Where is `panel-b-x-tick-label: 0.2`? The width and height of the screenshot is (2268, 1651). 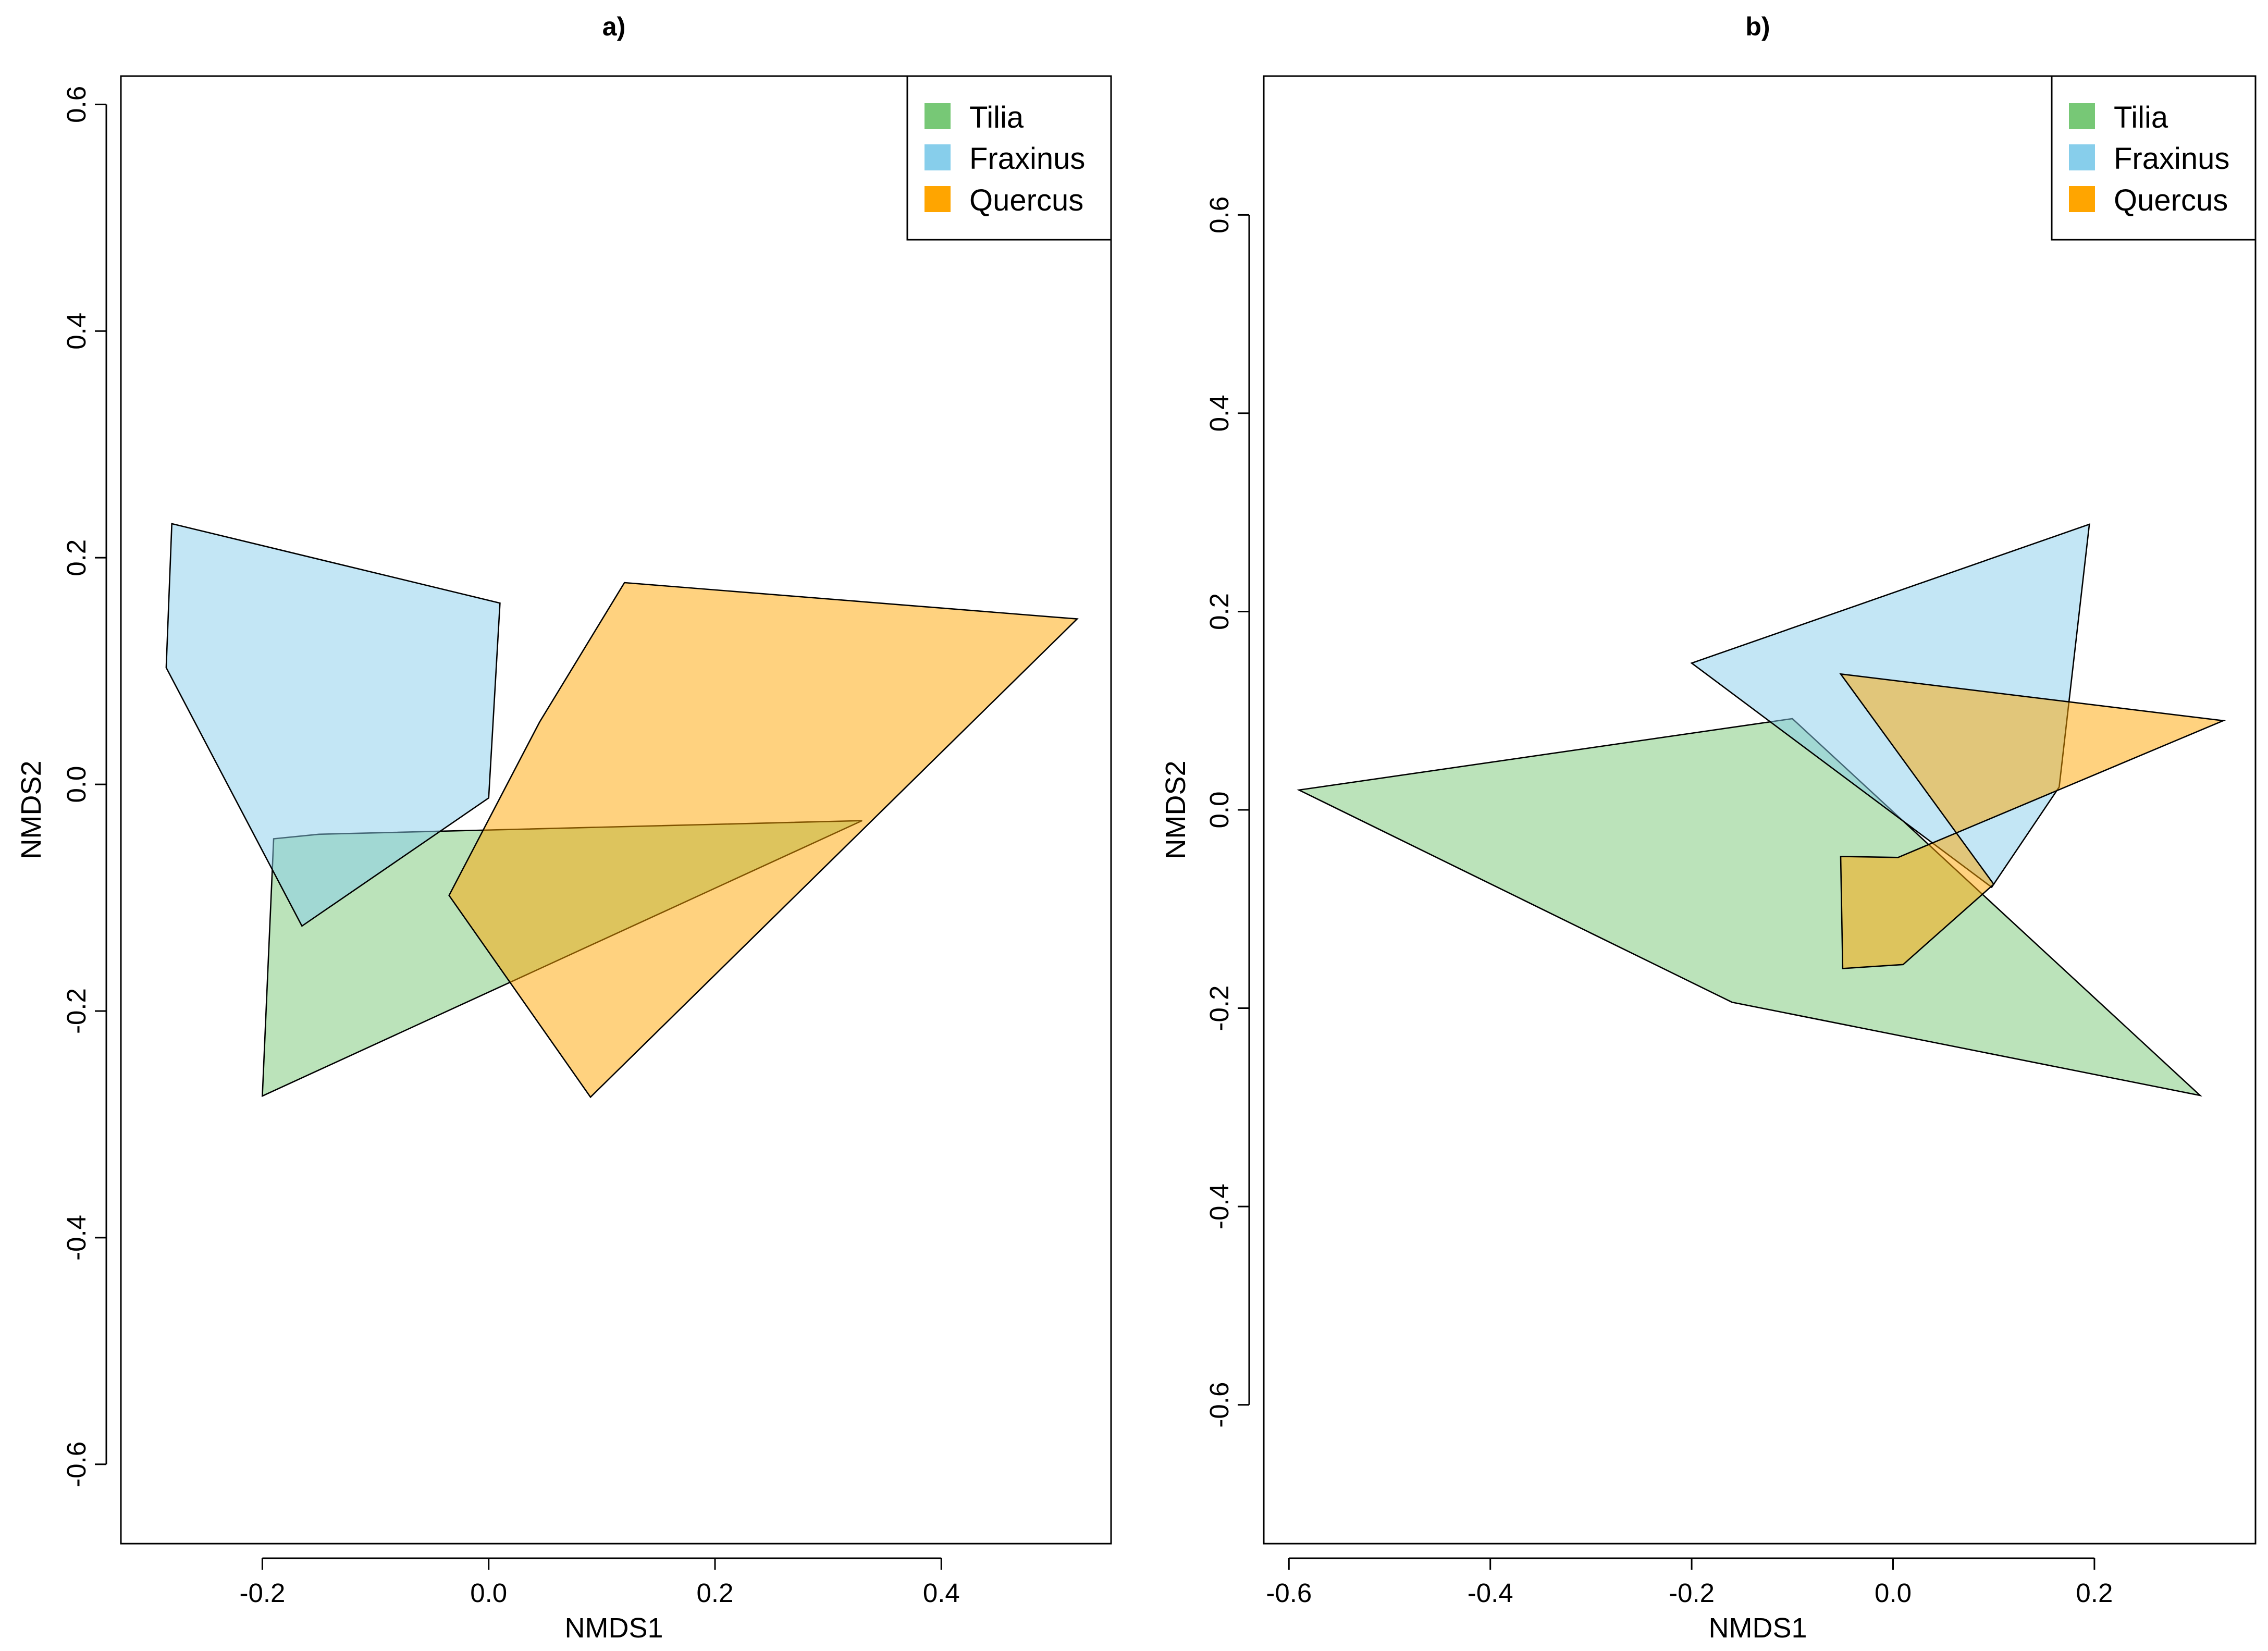
panel-b-x-tick-label: 0.2 is located at coordinates (2094, 1593).